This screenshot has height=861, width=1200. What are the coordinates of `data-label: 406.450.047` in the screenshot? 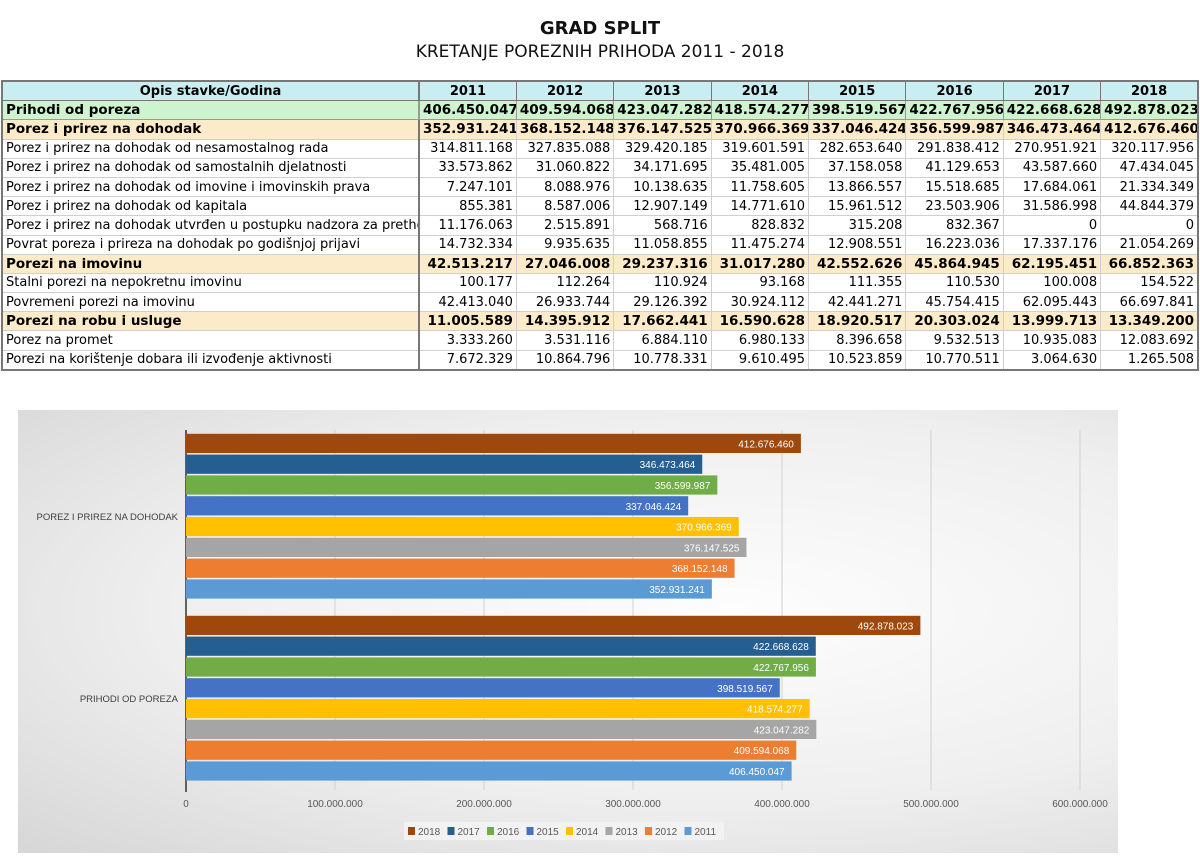 It's located at (757, 772).